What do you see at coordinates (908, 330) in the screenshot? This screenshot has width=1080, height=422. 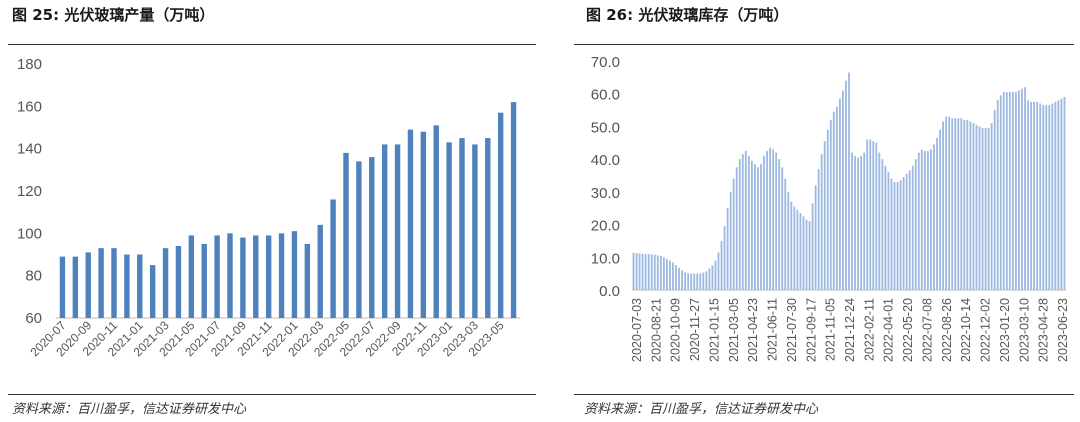 I see `x-tick-label: 2022-05-20` at bounding box center [908, 330].